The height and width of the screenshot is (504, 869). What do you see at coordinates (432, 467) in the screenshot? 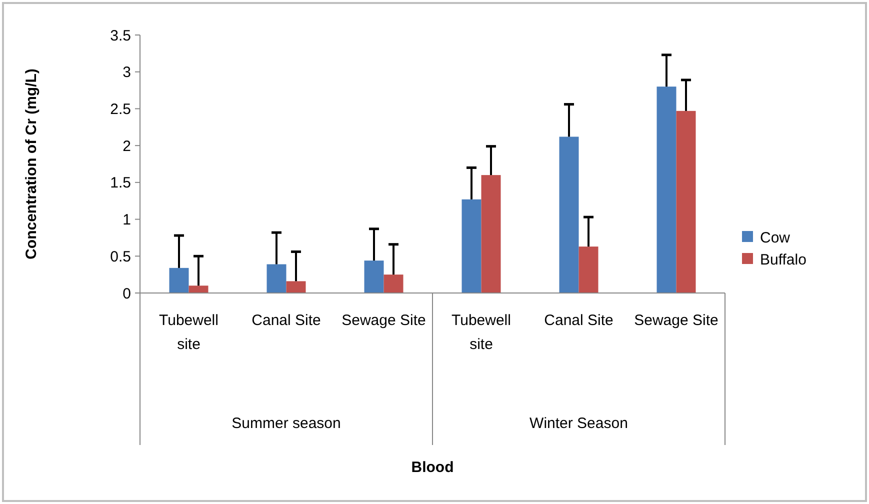
I see `text: Blood` at bounding box center [432, 467].